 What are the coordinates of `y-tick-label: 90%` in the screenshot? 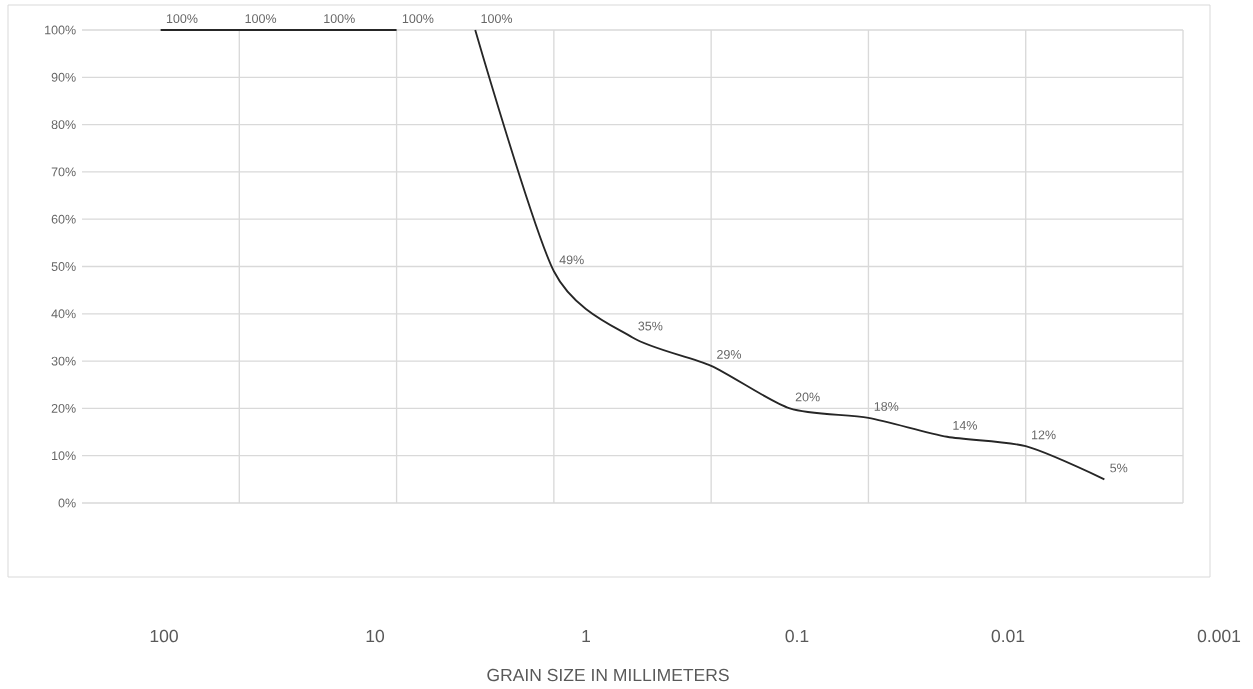 It's located at (63, 77).